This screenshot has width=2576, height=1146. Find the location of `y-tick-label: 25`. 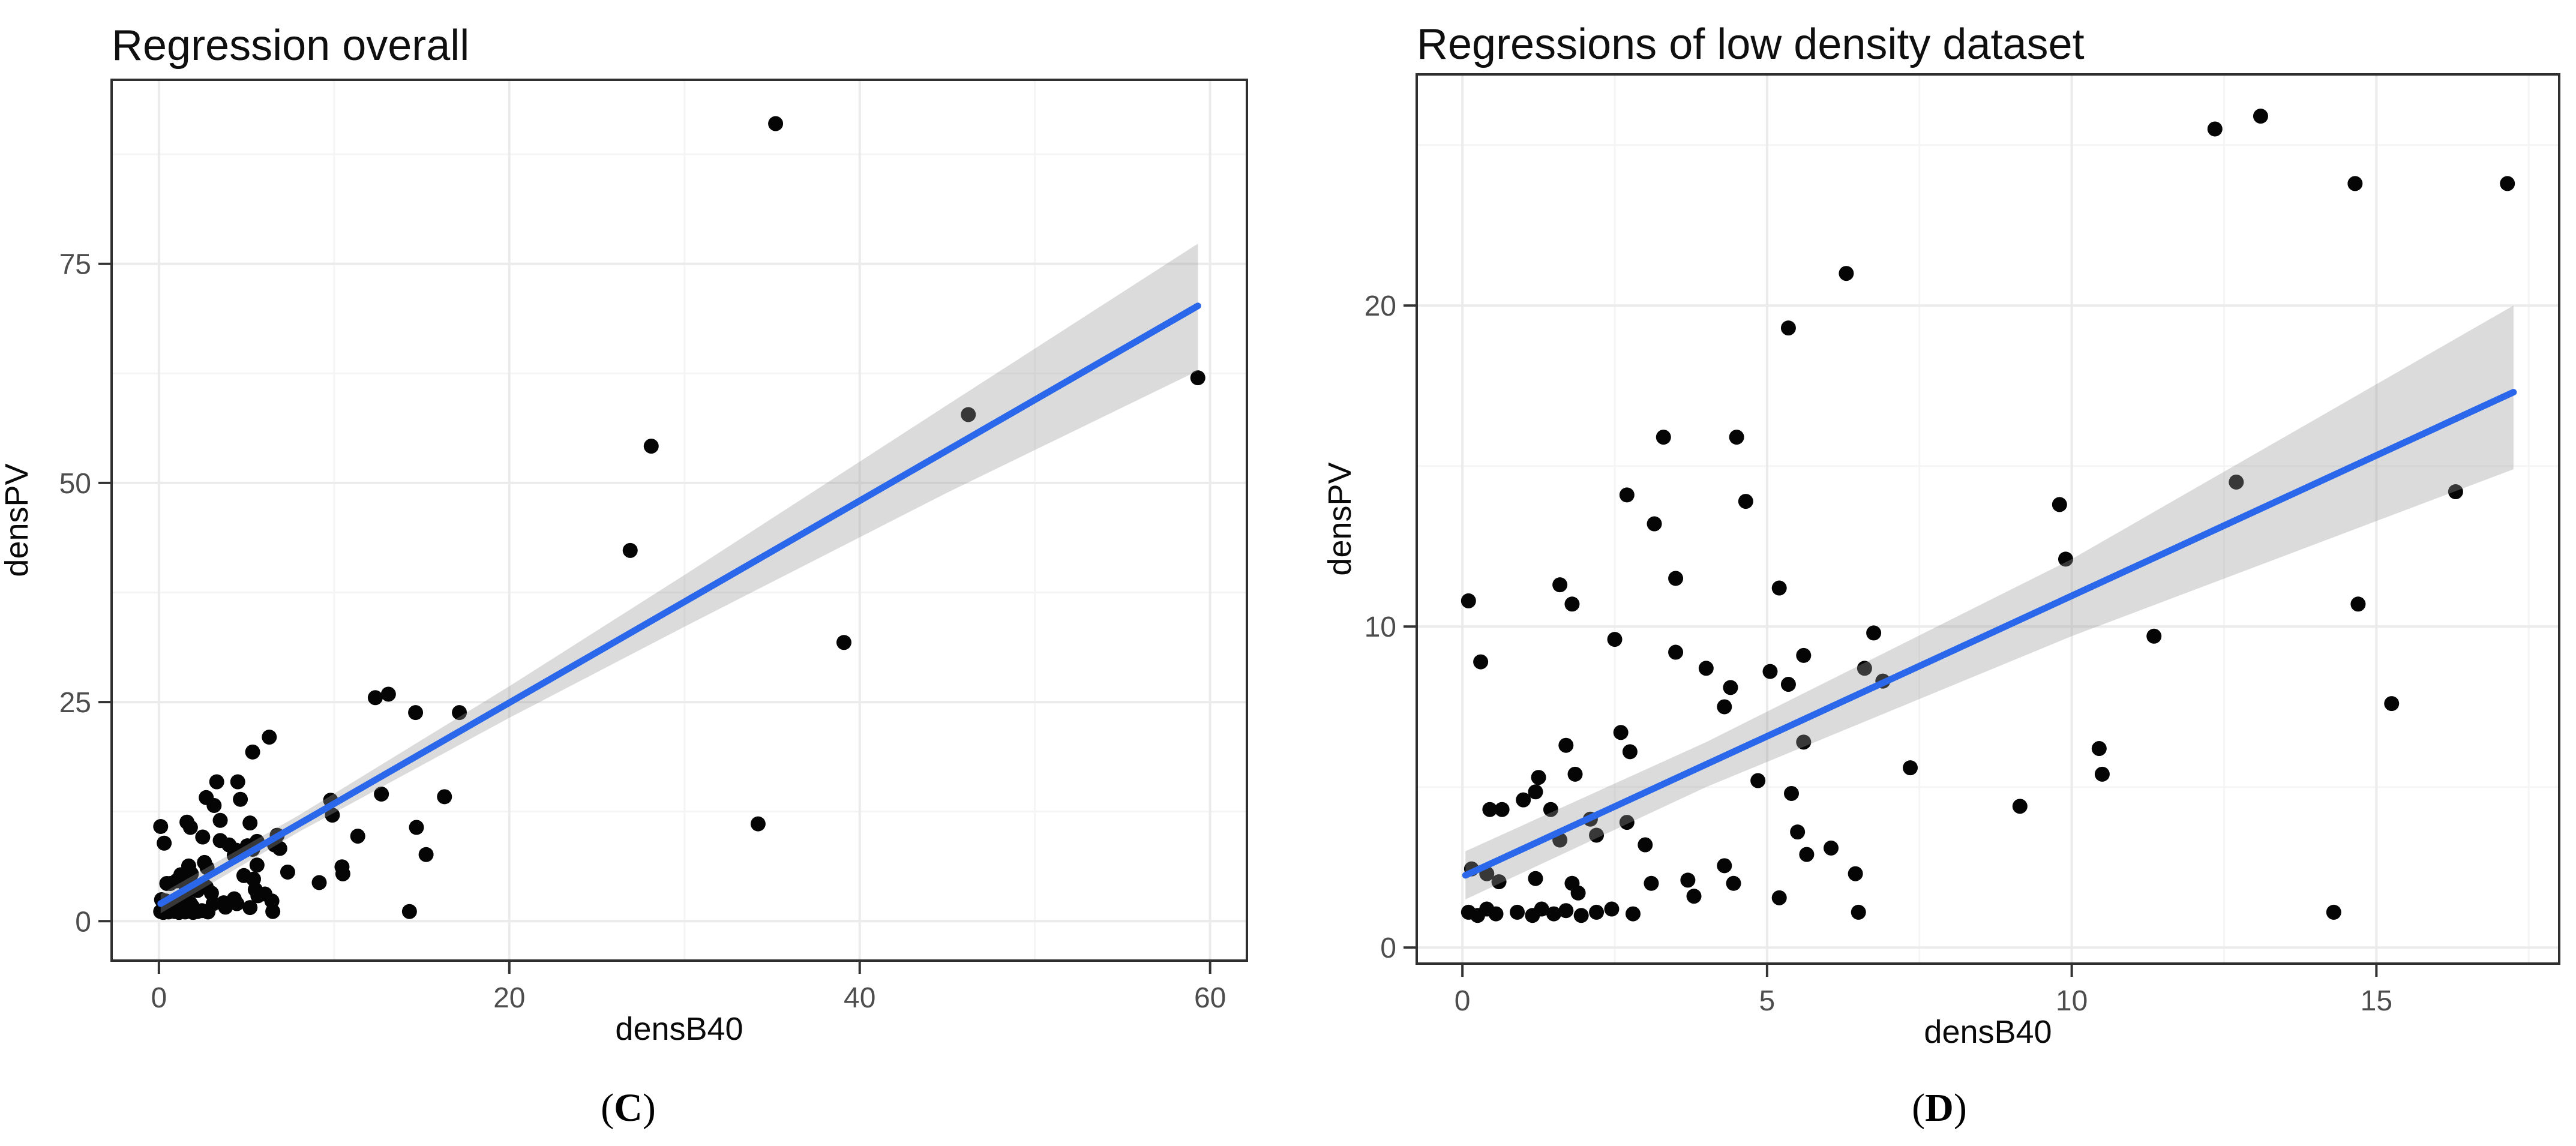

y-tick-label: 25 is located at coordinates (75, 703).